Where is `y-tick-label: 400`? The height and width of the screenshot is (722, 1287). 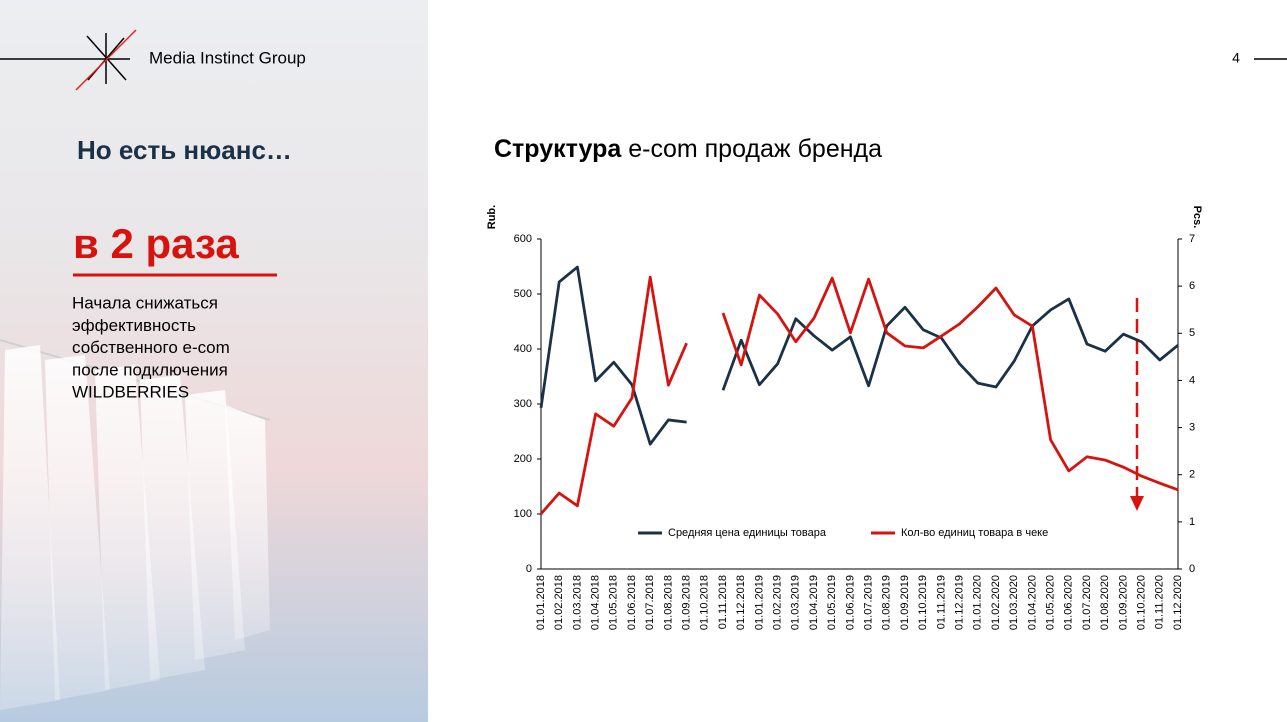
y-tick-label: 400 is located at coordinates (523, 349).